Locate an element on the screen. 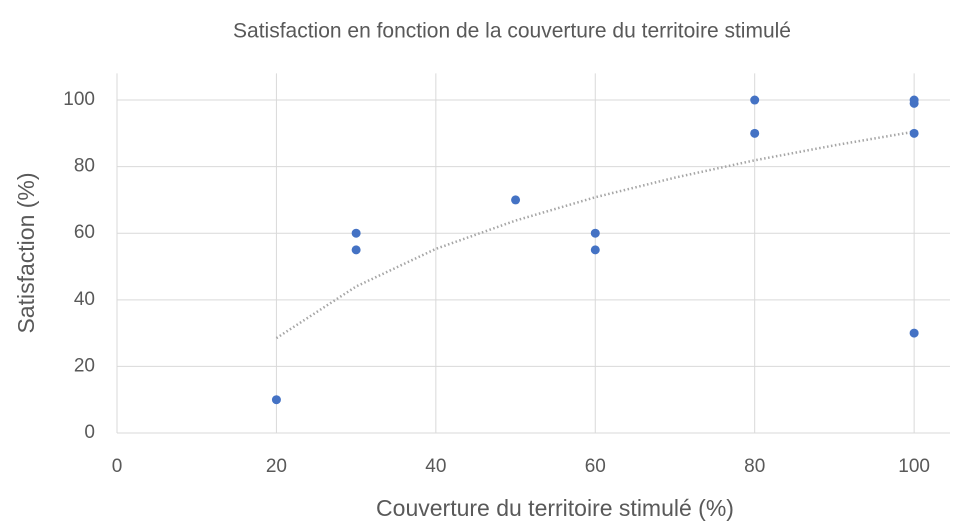 The image size is (977, 527). x-tick-label: 60 is located at coordinates (595, 466).